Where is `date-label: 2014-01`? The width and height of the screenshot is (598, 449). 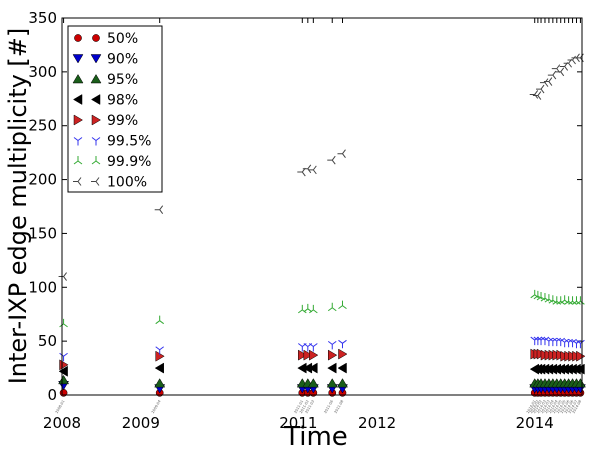
date-label: 2014-01 is located at coordinates (531, 407).